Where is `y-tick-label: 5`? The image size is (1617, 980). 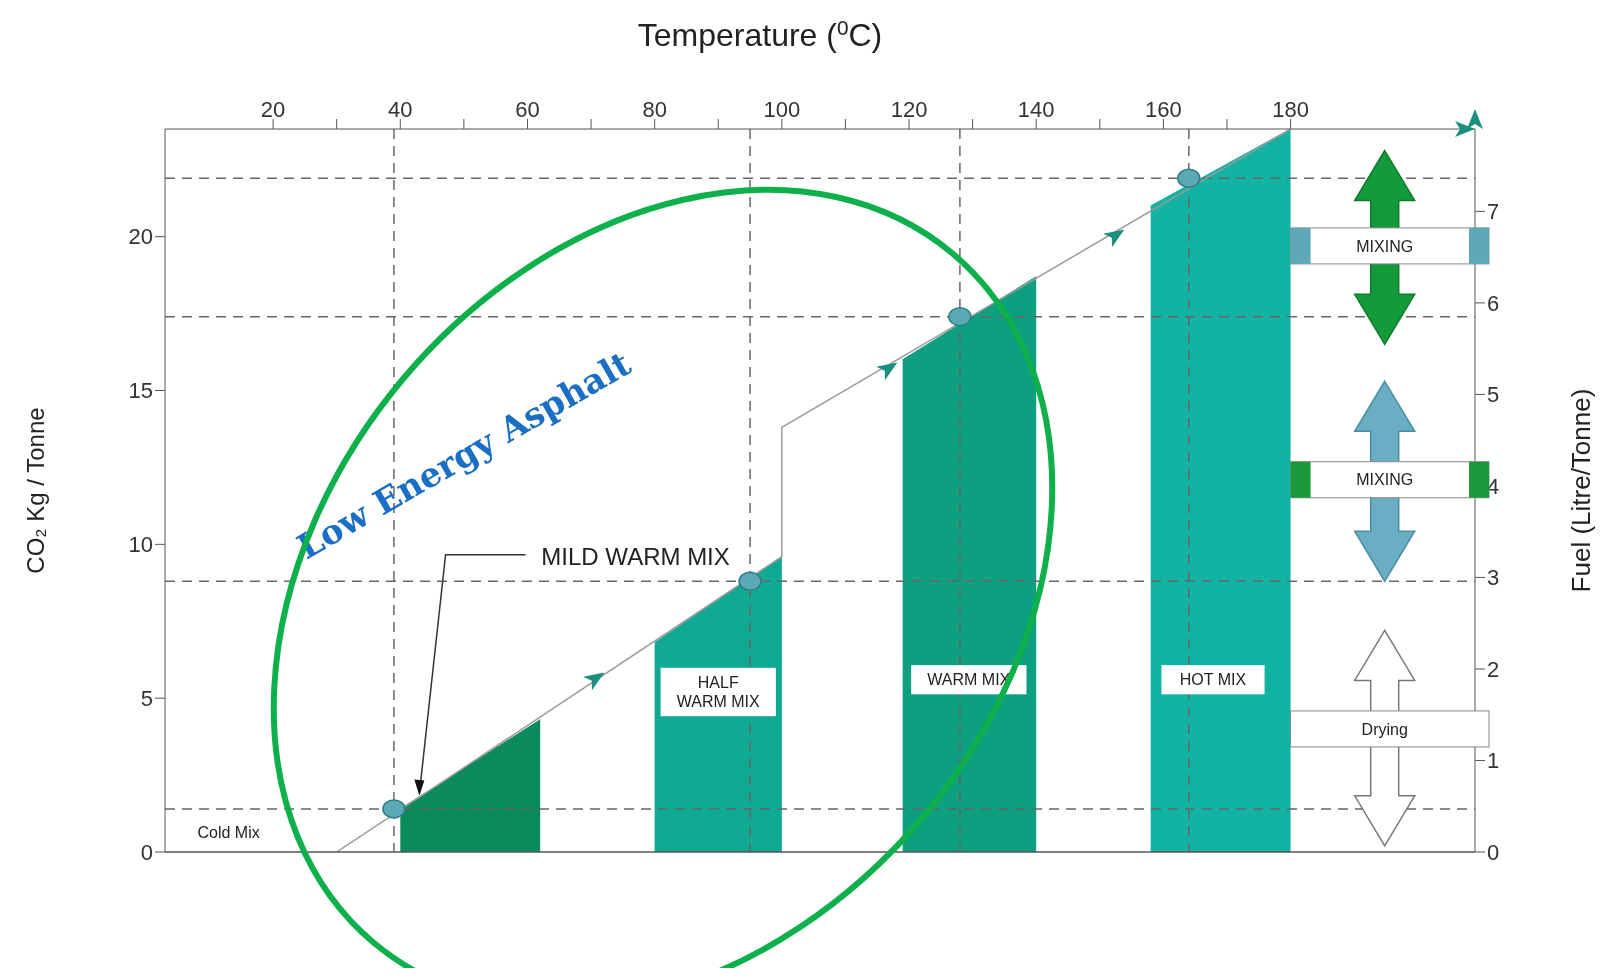
y-tick-label: 5 is located at coordinates (146, 698).